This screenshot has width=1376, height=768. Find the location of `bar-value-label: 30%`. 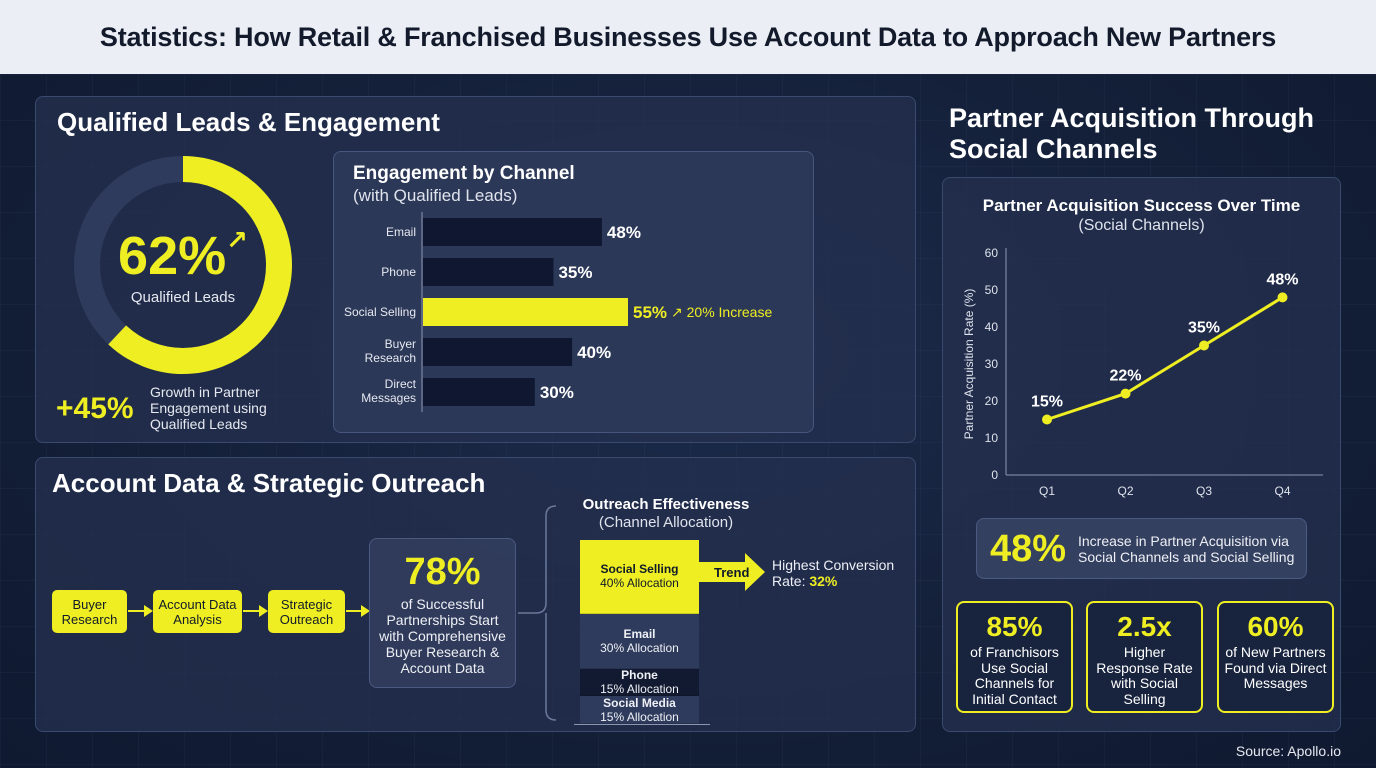

bar-value-label: 30% is located at coordinates (557, 392).